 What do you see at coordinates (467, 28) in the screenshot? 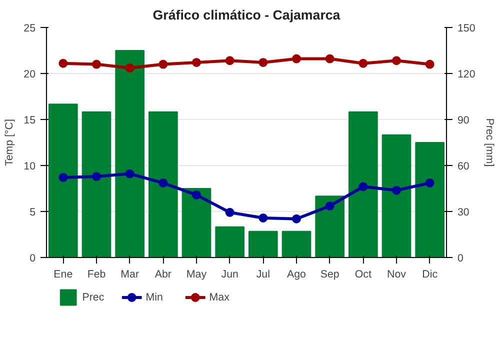
I see `y2-tick-label: 150` at bounding box center [467, 28].